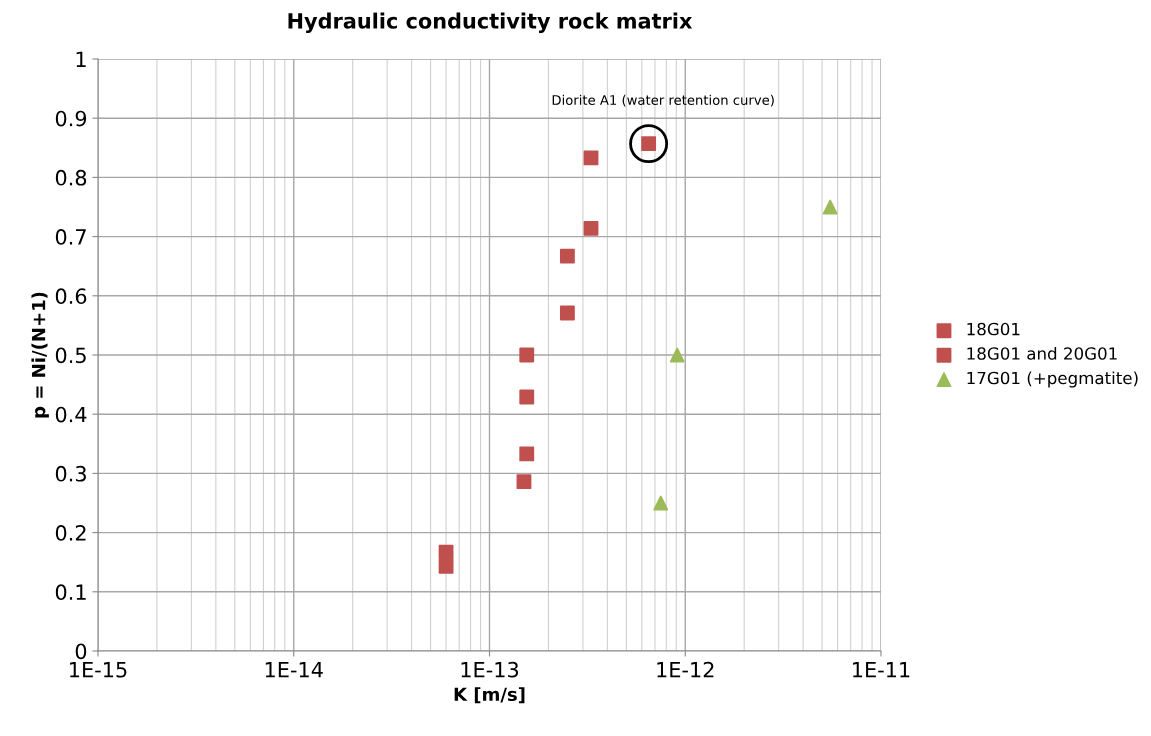 The height and width of the screenshot is (736, 1151). What do you see at coordinates (489, 695) in the screenshot?
I see `x-axis-title: K [m/s]` at bounding box center [489, 695].